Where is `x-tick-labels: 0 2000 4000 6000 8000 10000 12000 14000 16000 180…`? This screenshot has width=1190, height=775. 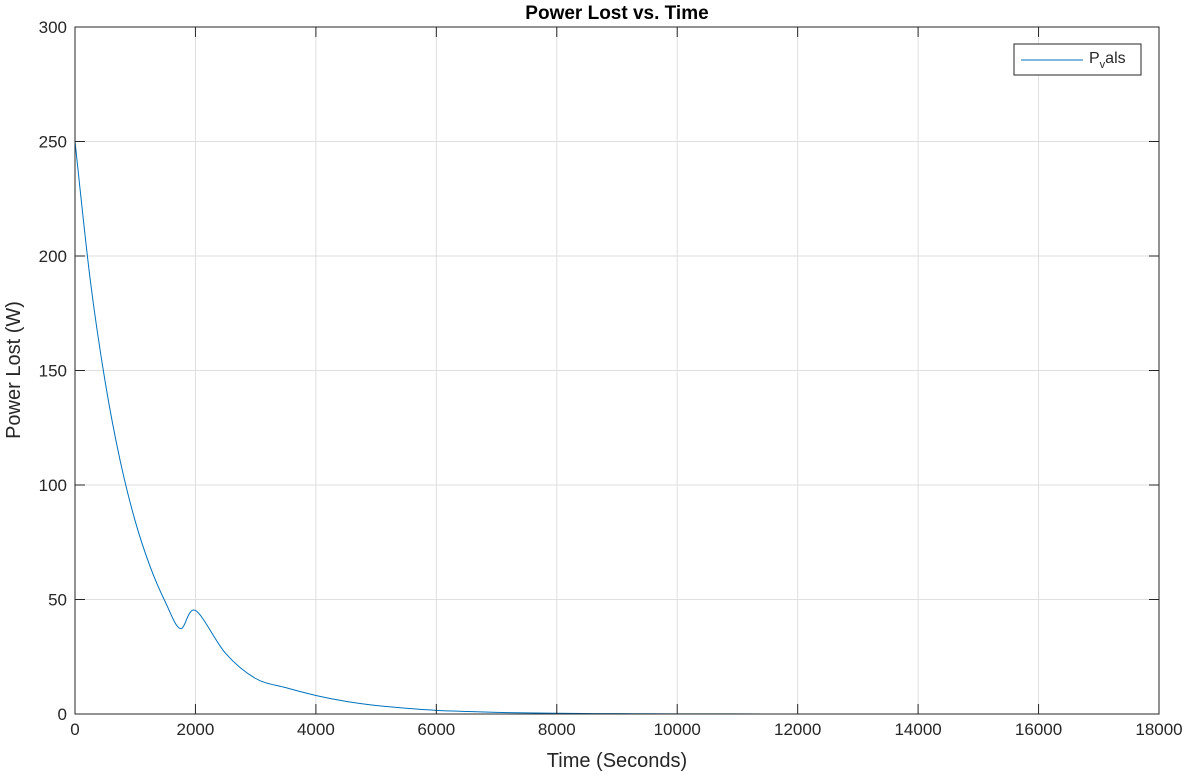
x-tick-labels: 0 2000 4000 6000 8000 10000 12000 14000 16000 180… is located at coordinates (626, 729).